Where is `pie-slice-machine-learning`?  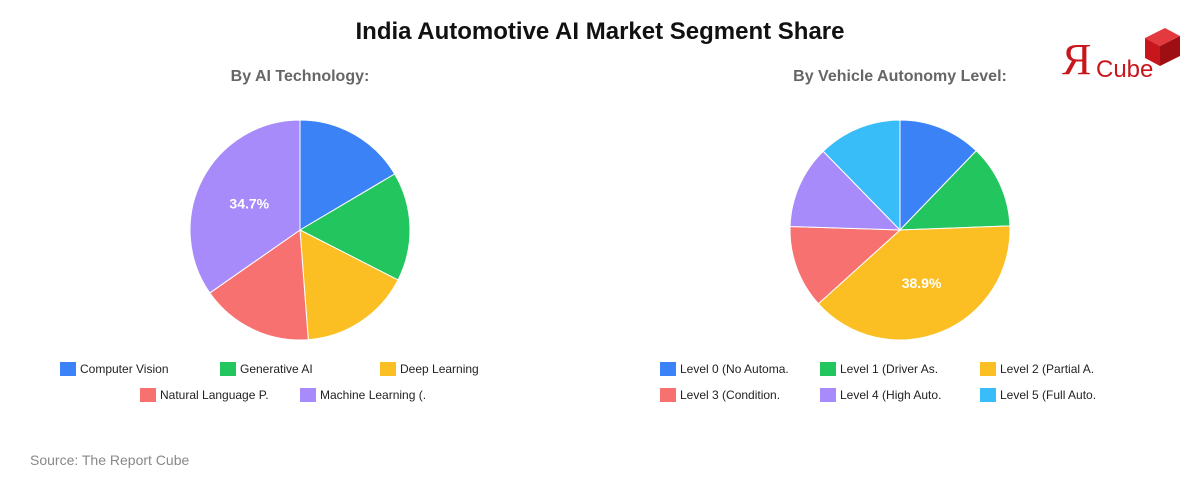 pie-slice-machine-learning is located at coordinates (245, 206).